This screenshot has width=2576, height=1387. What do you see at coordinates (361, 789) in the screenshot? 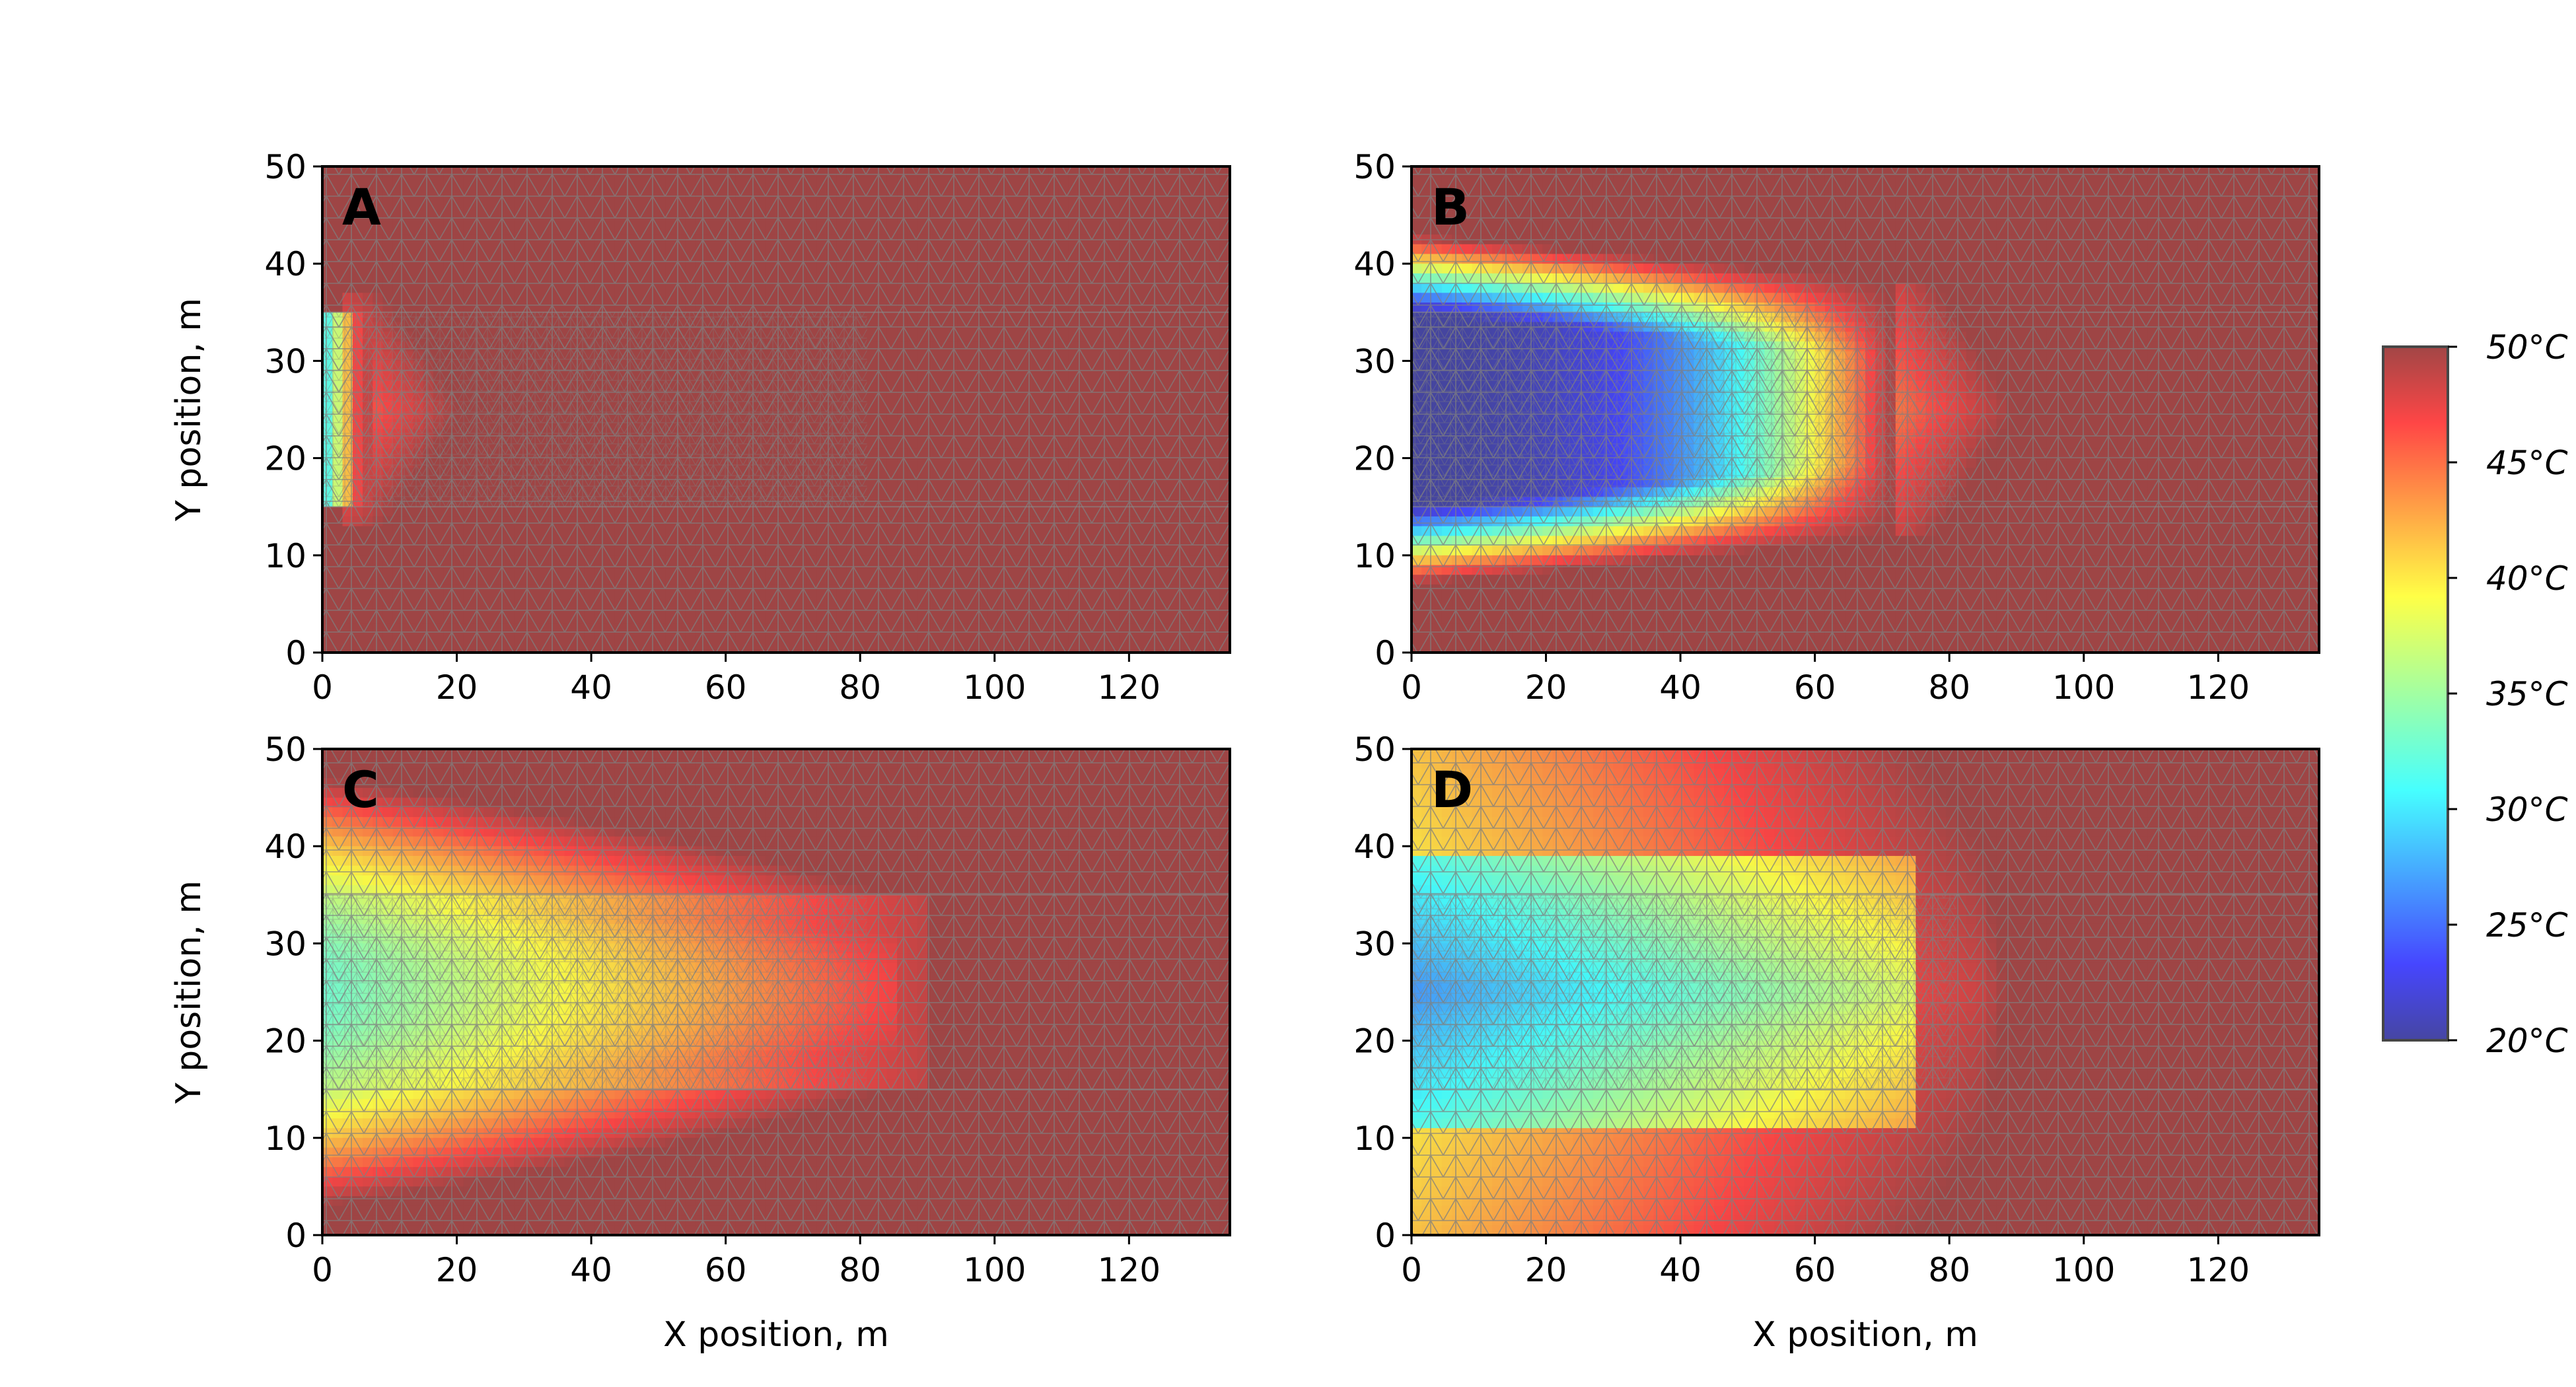
I see `panel-label: C` at bounding box center [361, 789].